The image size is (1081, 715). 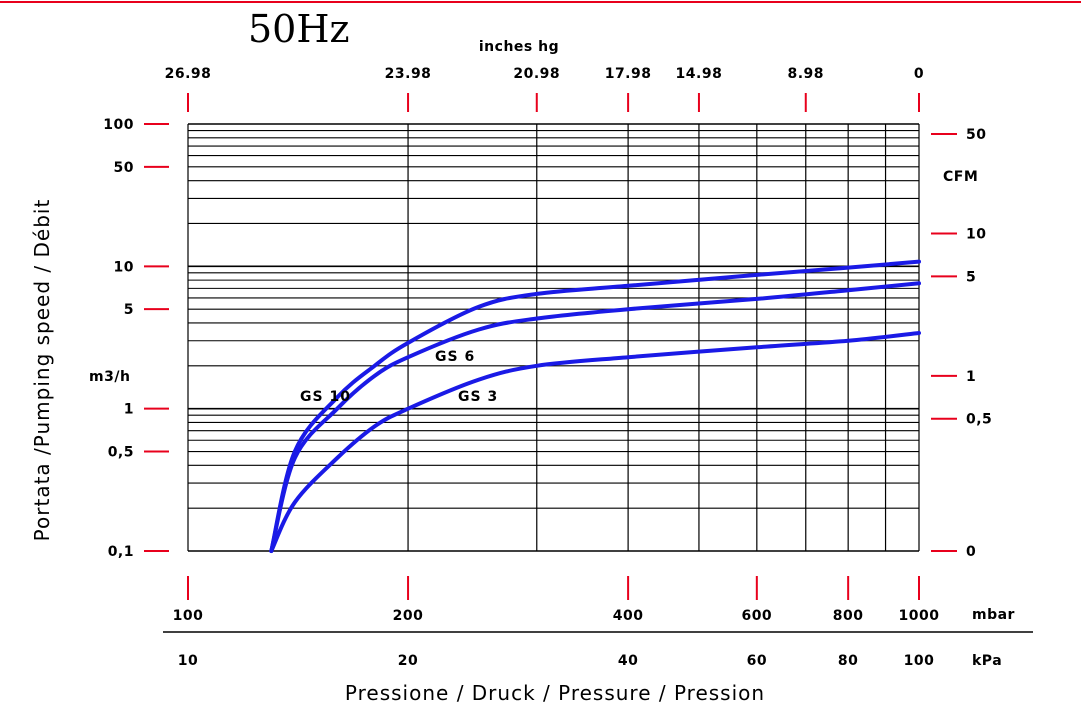 I want to click on kpa-tick-label: 100, so click(x=919, y=661).